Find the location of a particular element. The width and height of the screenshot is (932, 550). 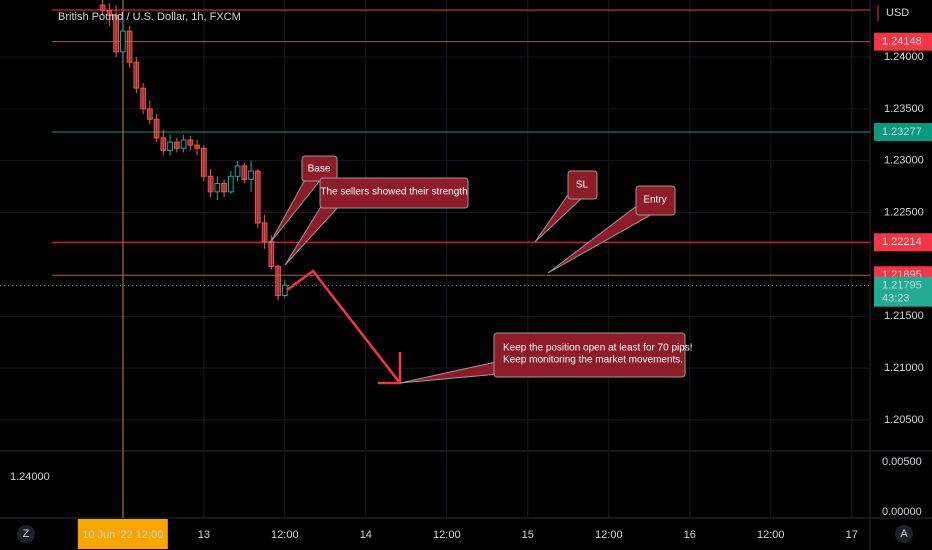

crosshair-label-bg is located at coordinates (122, 534).